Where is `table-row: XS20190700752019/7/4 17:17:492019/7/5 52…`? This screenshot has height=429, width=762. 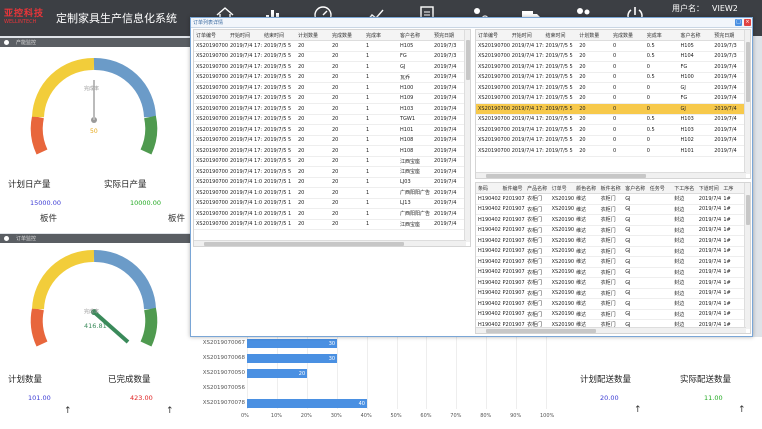
table-row: XS20190700752019/7/4 17:17:492019/7/5 52… is located at coordinates (330, 109).